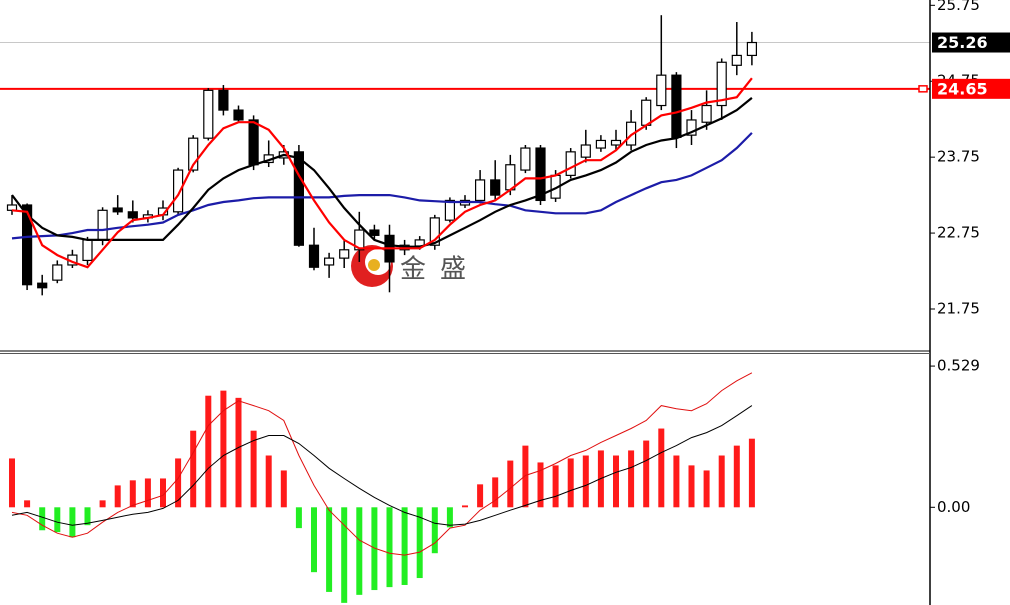  I want to click on price-marker, so click(923, 89).